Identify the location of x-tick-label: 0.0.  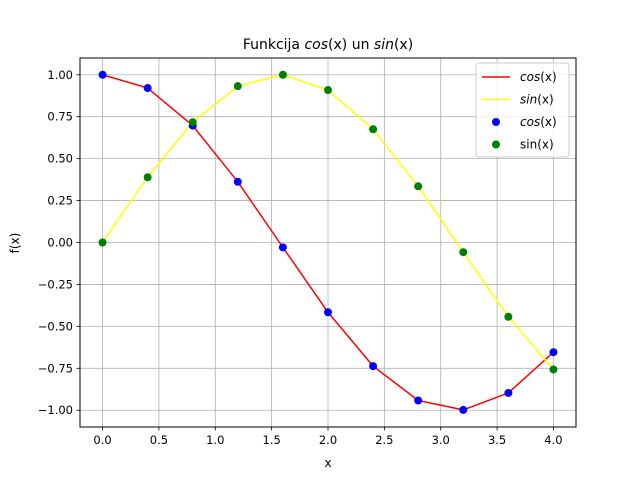
(102, 440).